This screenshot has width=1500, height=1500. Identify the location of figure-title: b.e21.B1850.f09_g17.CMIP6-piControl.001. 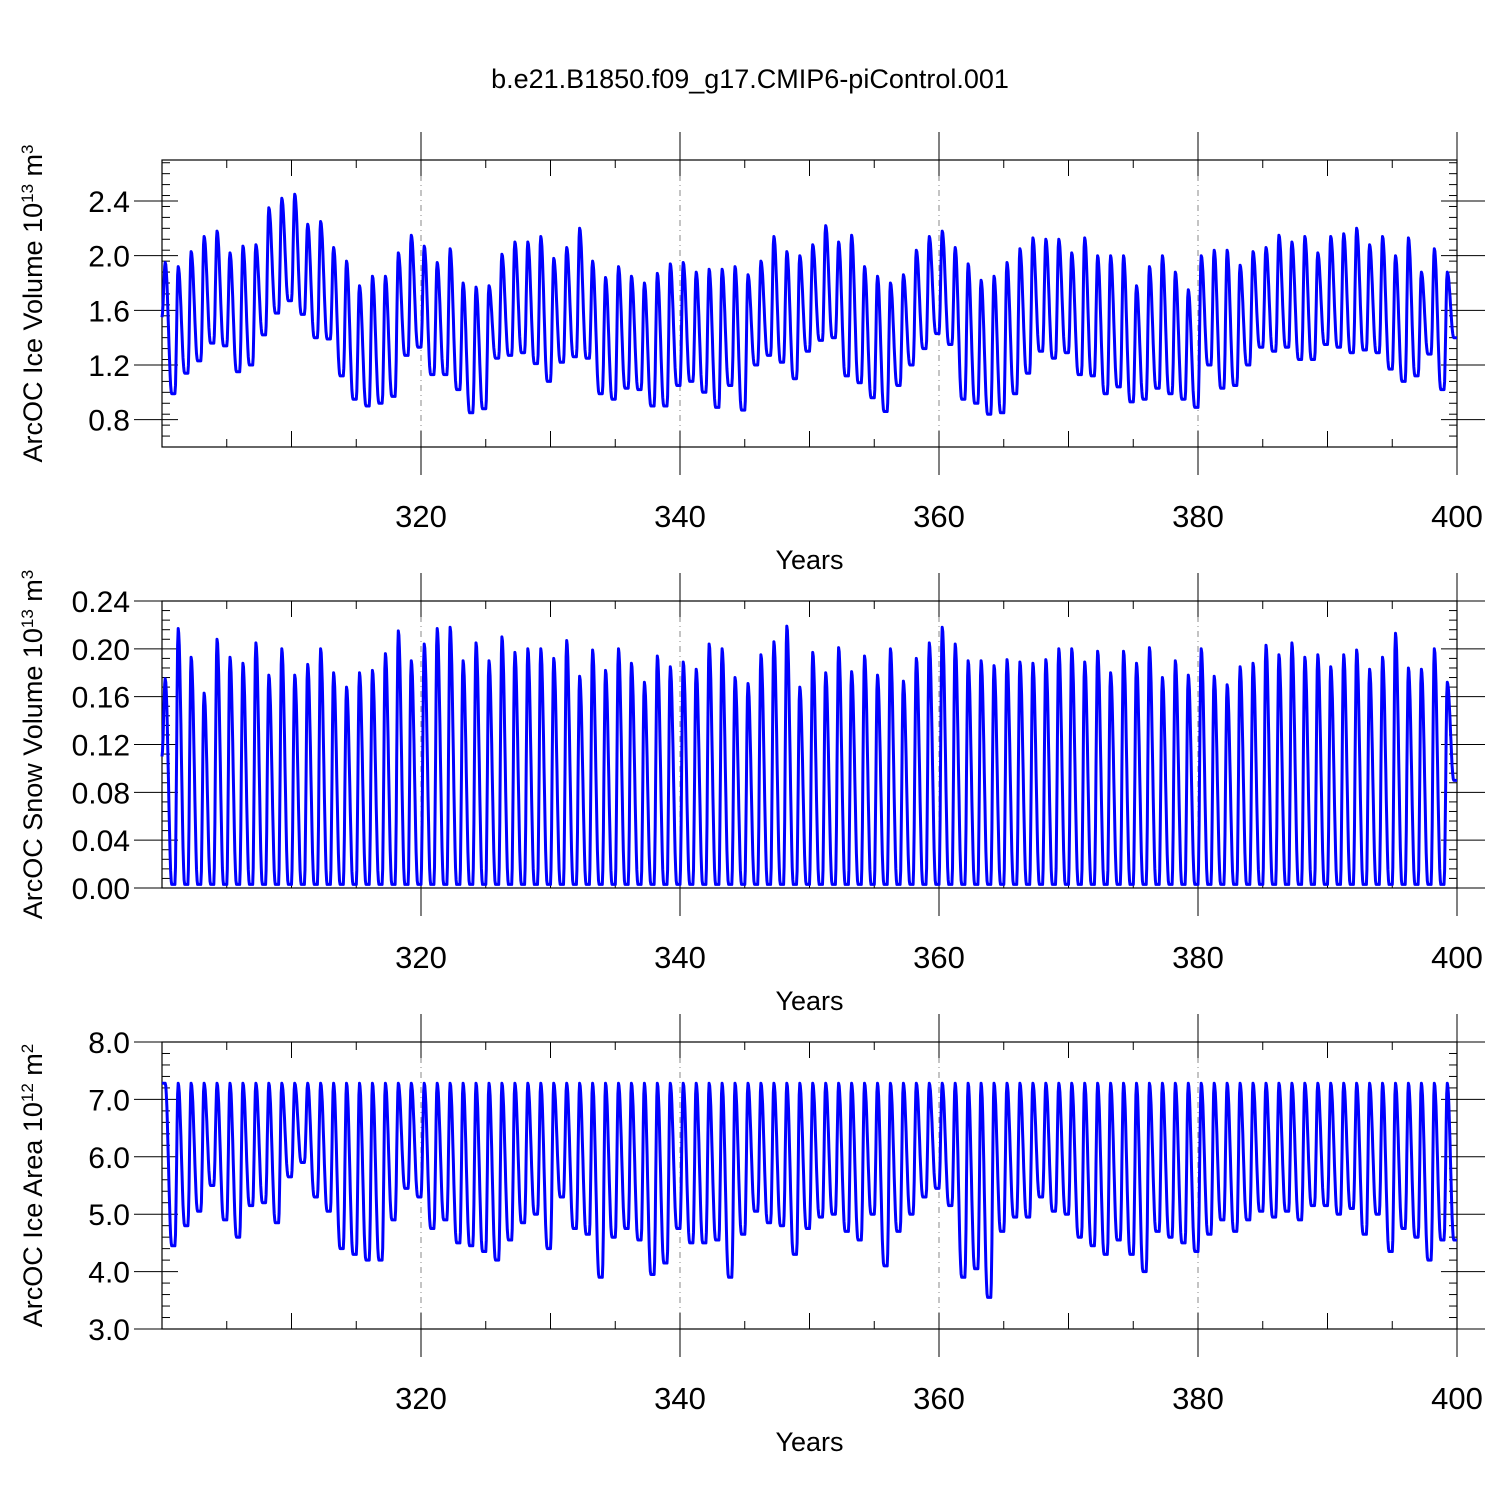
(750, 79).